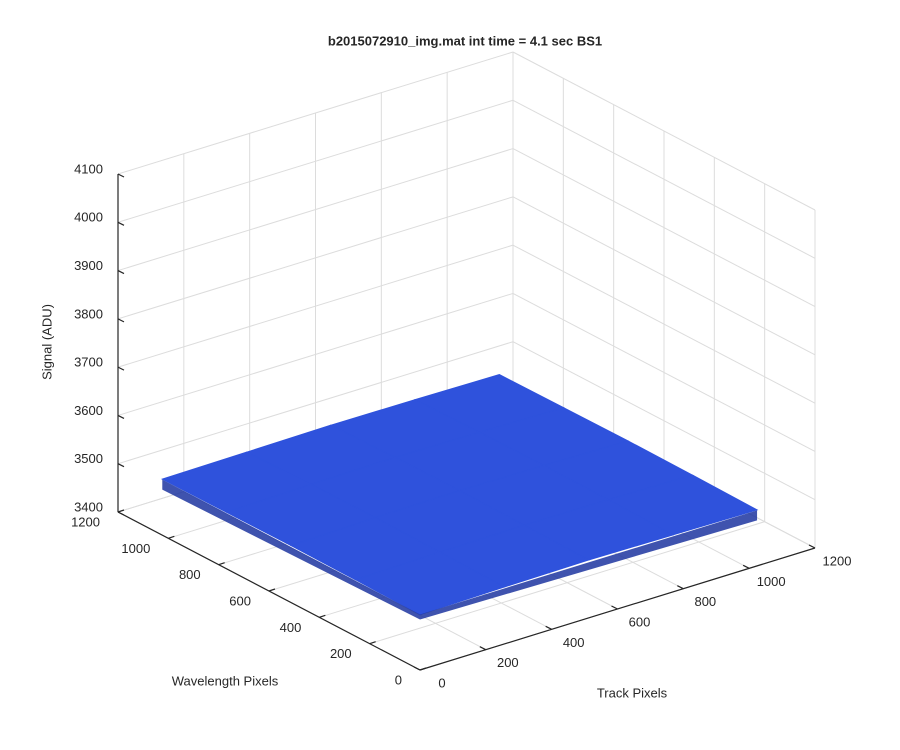 This screenshot has height=750, width=900. Describe the element at coordinates (837, 560) in the screenshot. I see `x-tick-label: 1200` at that location.